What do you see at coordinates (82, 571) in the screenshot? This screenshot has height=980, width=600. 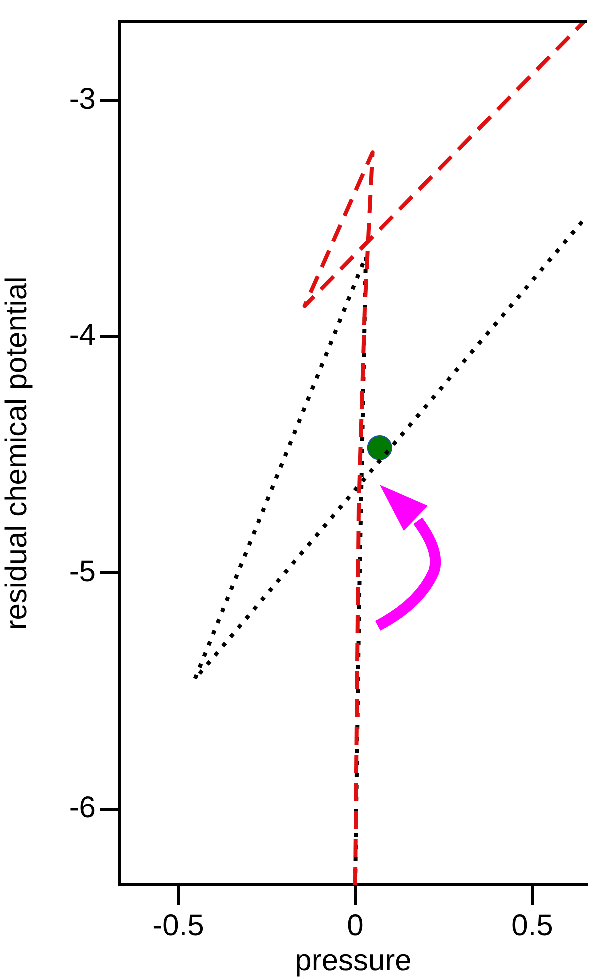 I see `y-tick-label: -5` at bounding box center [82, 571].